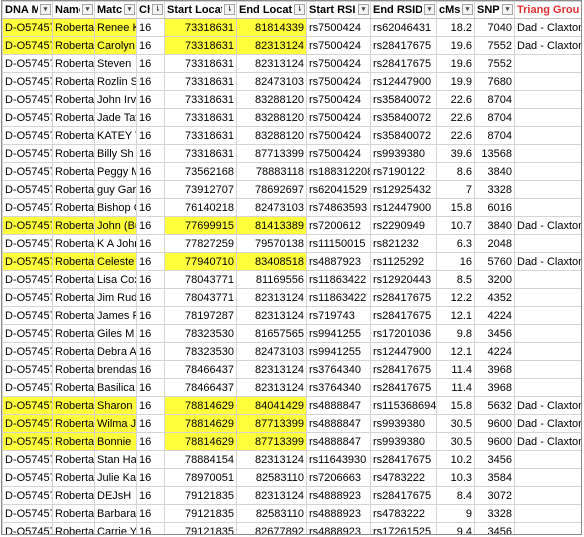  Describe the element at coordinates (338, 279) in the screenshot. I see `cell-start-rsid: rs11863422` at that location.